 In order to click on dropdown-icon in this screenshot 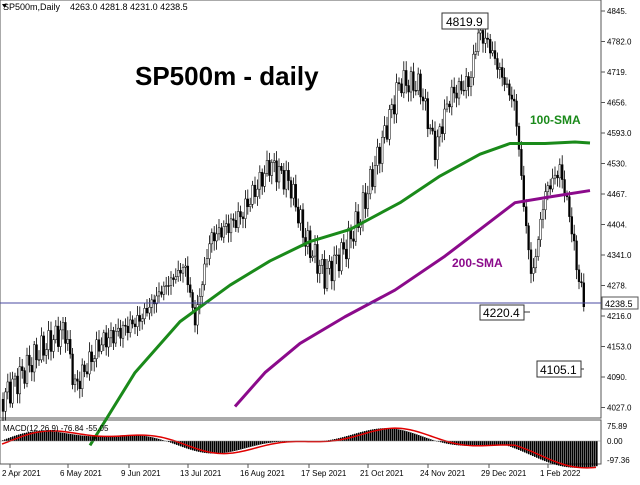, I will do `click(4, 6)`.